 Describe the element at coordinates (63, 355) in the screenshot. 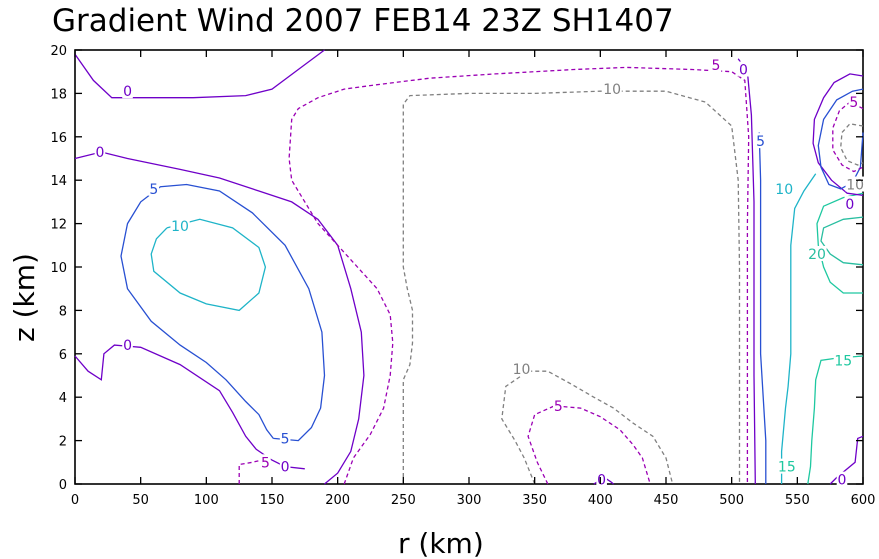

I see `y-tick-label-3: 6` at that location.